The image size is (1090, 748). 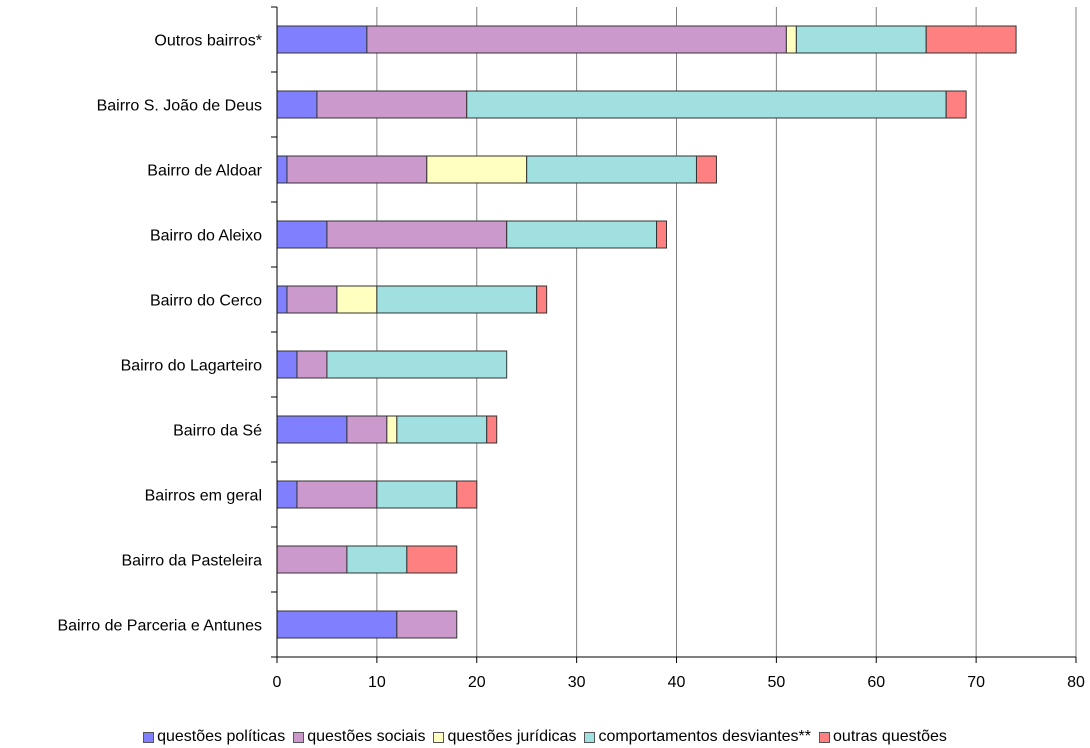 What do you see at coordinates (366, 736) in the screenshot?
I see `legend-label-1: questões sociais` at bounding box center [366, 736].